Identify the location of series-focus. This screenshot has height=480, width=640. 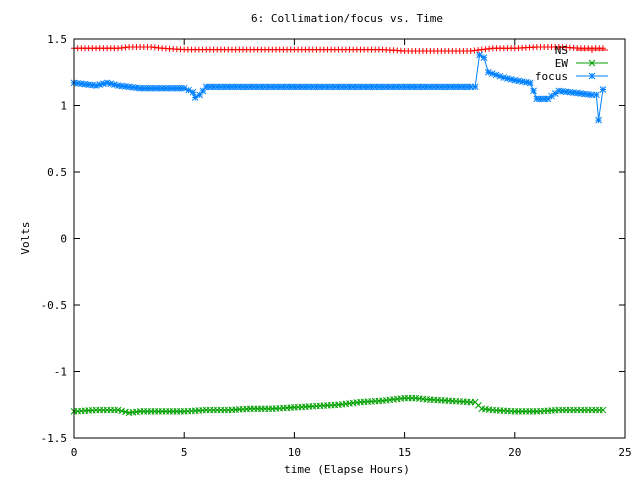
(338, 87).